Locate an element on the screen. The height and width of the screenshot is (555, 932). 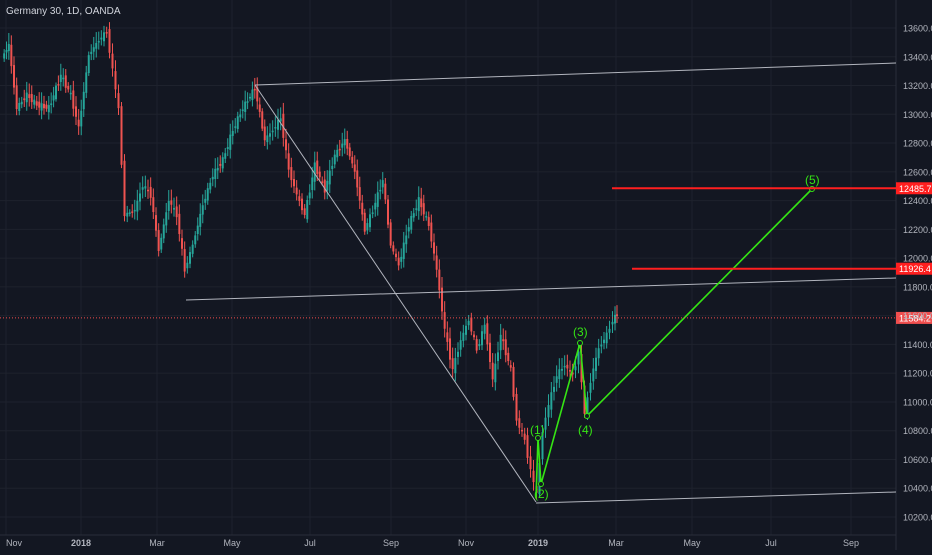
time-tick-label: Nov is located at coordinates (466, 543).